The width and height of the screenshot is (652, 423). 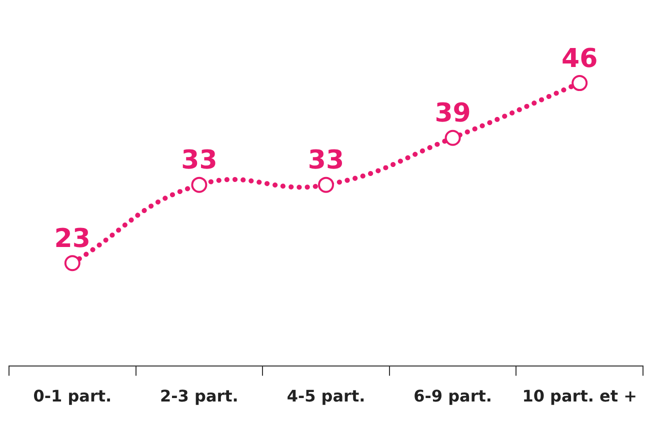 What do you see at coordinates (72, 239) in the screenshot?
I see `data-label: 23` at bounding box center [72, 239].